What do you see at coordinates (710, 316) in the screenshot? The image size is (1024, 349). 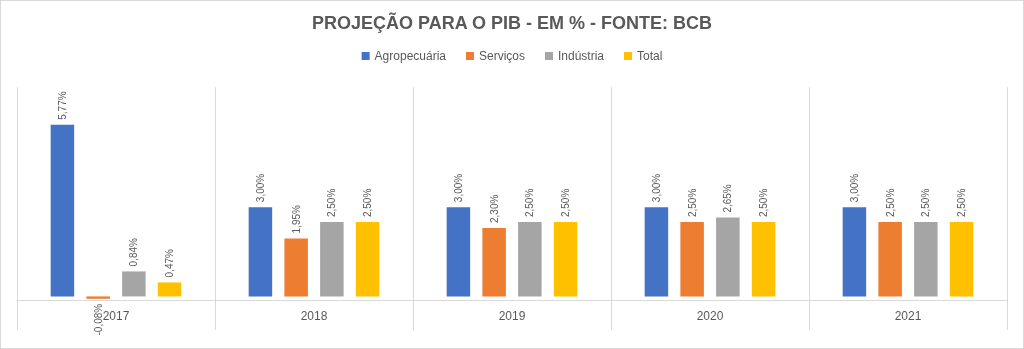 I see `x-tick-label: 2020` at bounding box center [710, 316].